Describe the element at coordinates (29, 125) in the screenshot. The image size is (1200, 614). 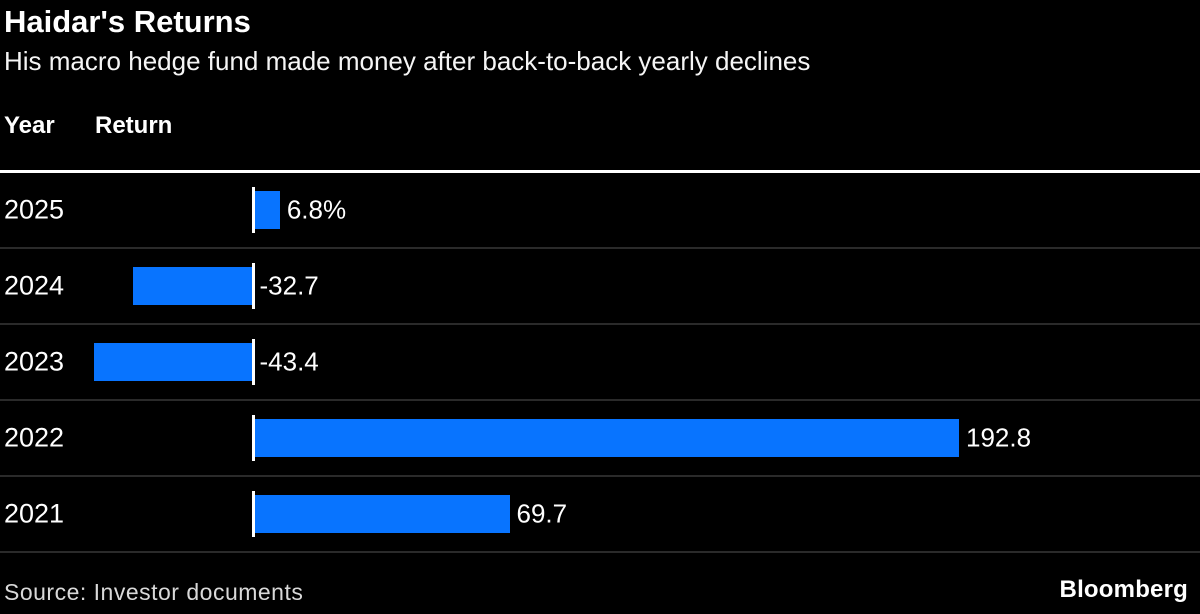
I see `year-column-header: Year` at that location.